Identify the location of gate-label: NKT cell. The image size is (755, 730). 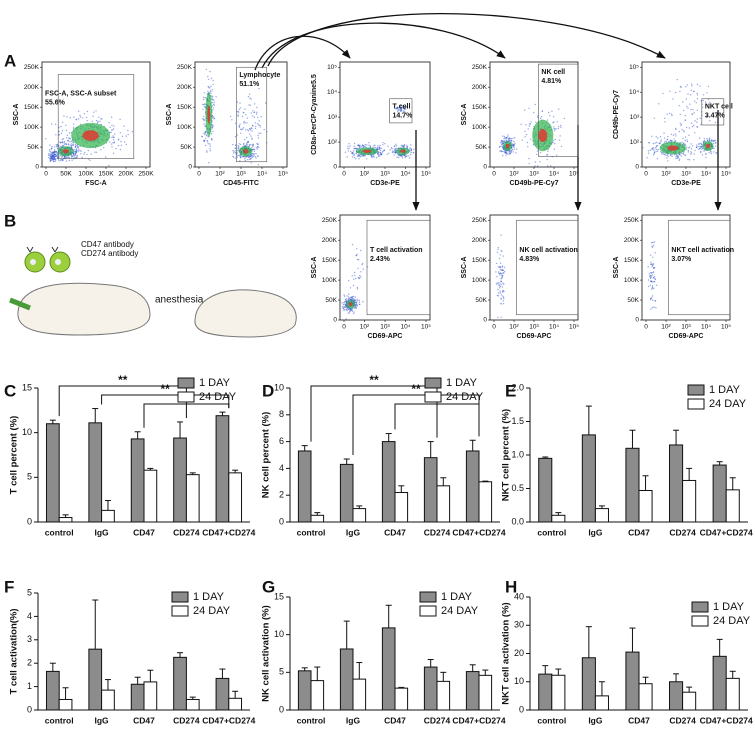
(719, 107).